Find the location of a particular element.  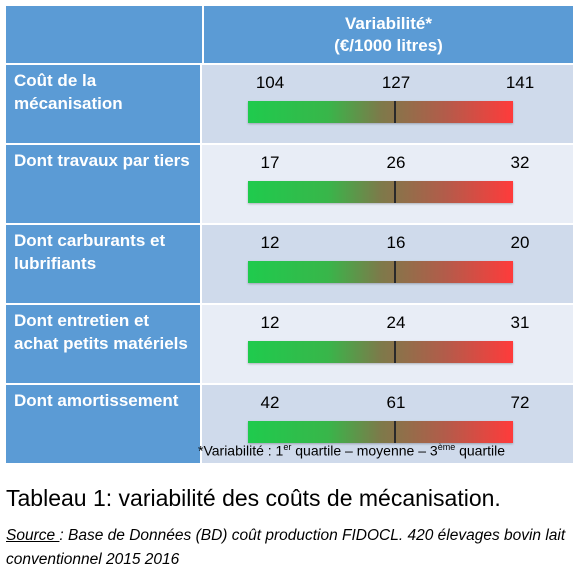

row-data: 12 16 20 is located at coordinates (387, 264).